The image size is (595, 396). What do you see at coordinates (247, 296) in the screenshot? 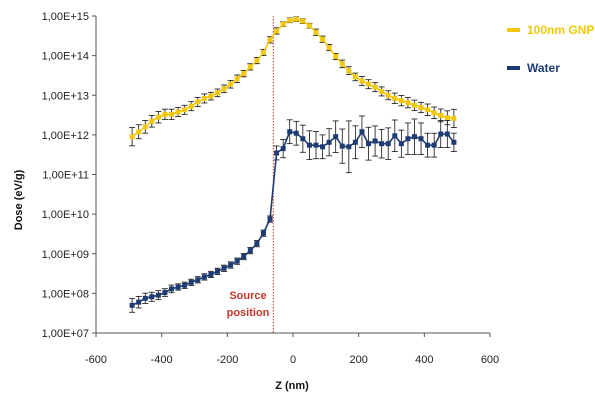
I see `source-annotation-line1: Source` at bounding box center [247, 296].